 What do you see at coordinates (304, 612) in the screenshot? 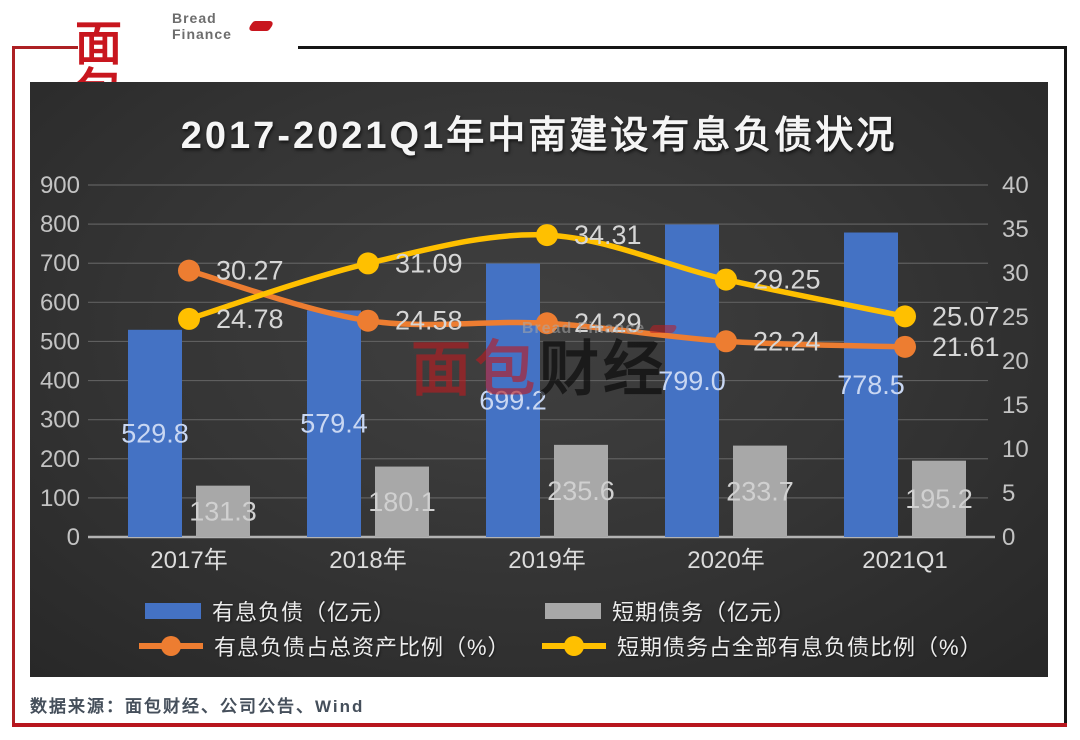
I see `legend-label: 有息负债（亿元）` at bounding box center [304, 612].